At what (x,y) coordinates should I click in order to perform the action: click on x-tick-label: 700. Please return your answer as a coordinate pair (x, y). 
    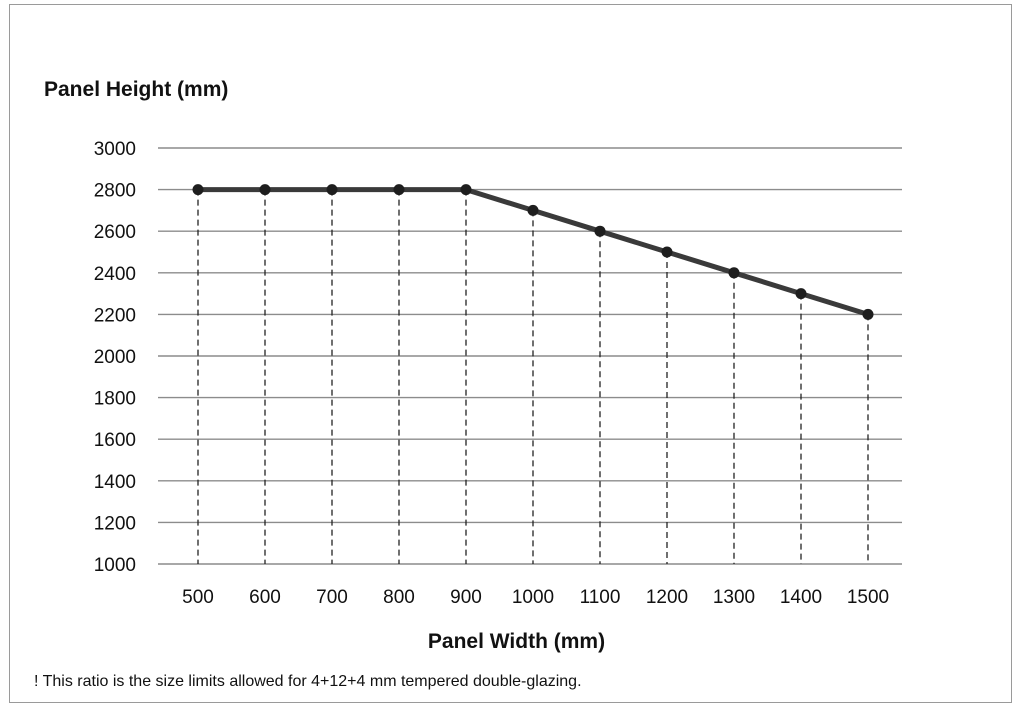
    Looking at the image, I should click on (332, 597).